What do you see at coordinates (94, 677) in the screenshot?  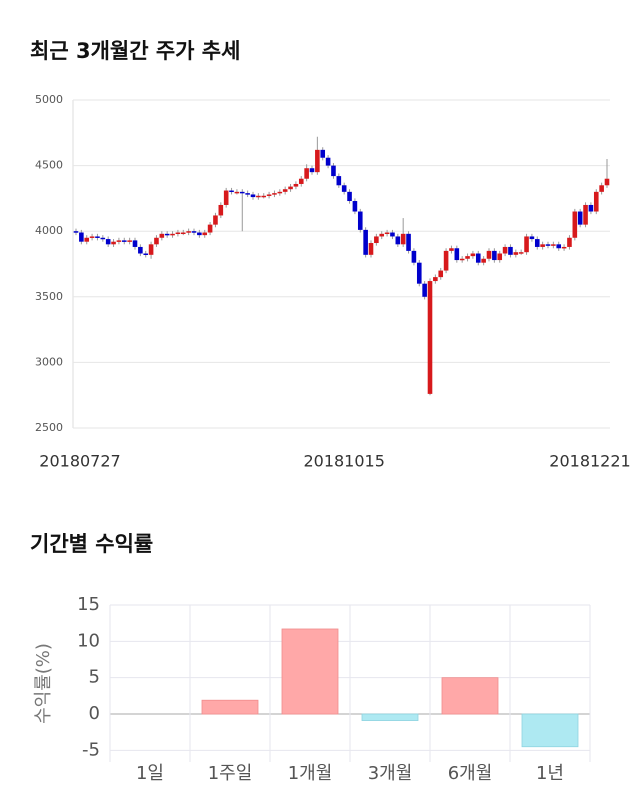 I see `y-tick-label: 5` at bounding box center [94, 677].